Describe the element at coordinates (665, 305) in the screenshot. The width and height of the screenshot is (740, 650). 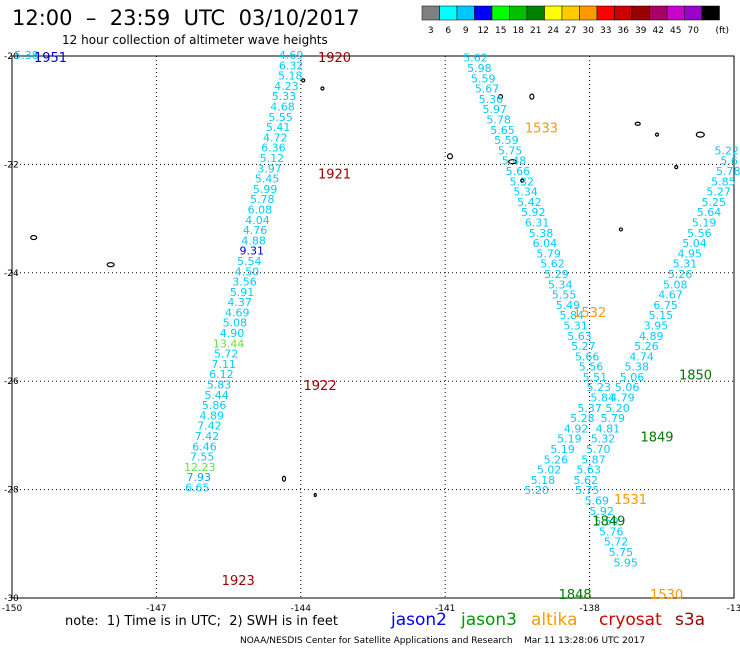
I see `wave-height-value: 6.75` at that location.